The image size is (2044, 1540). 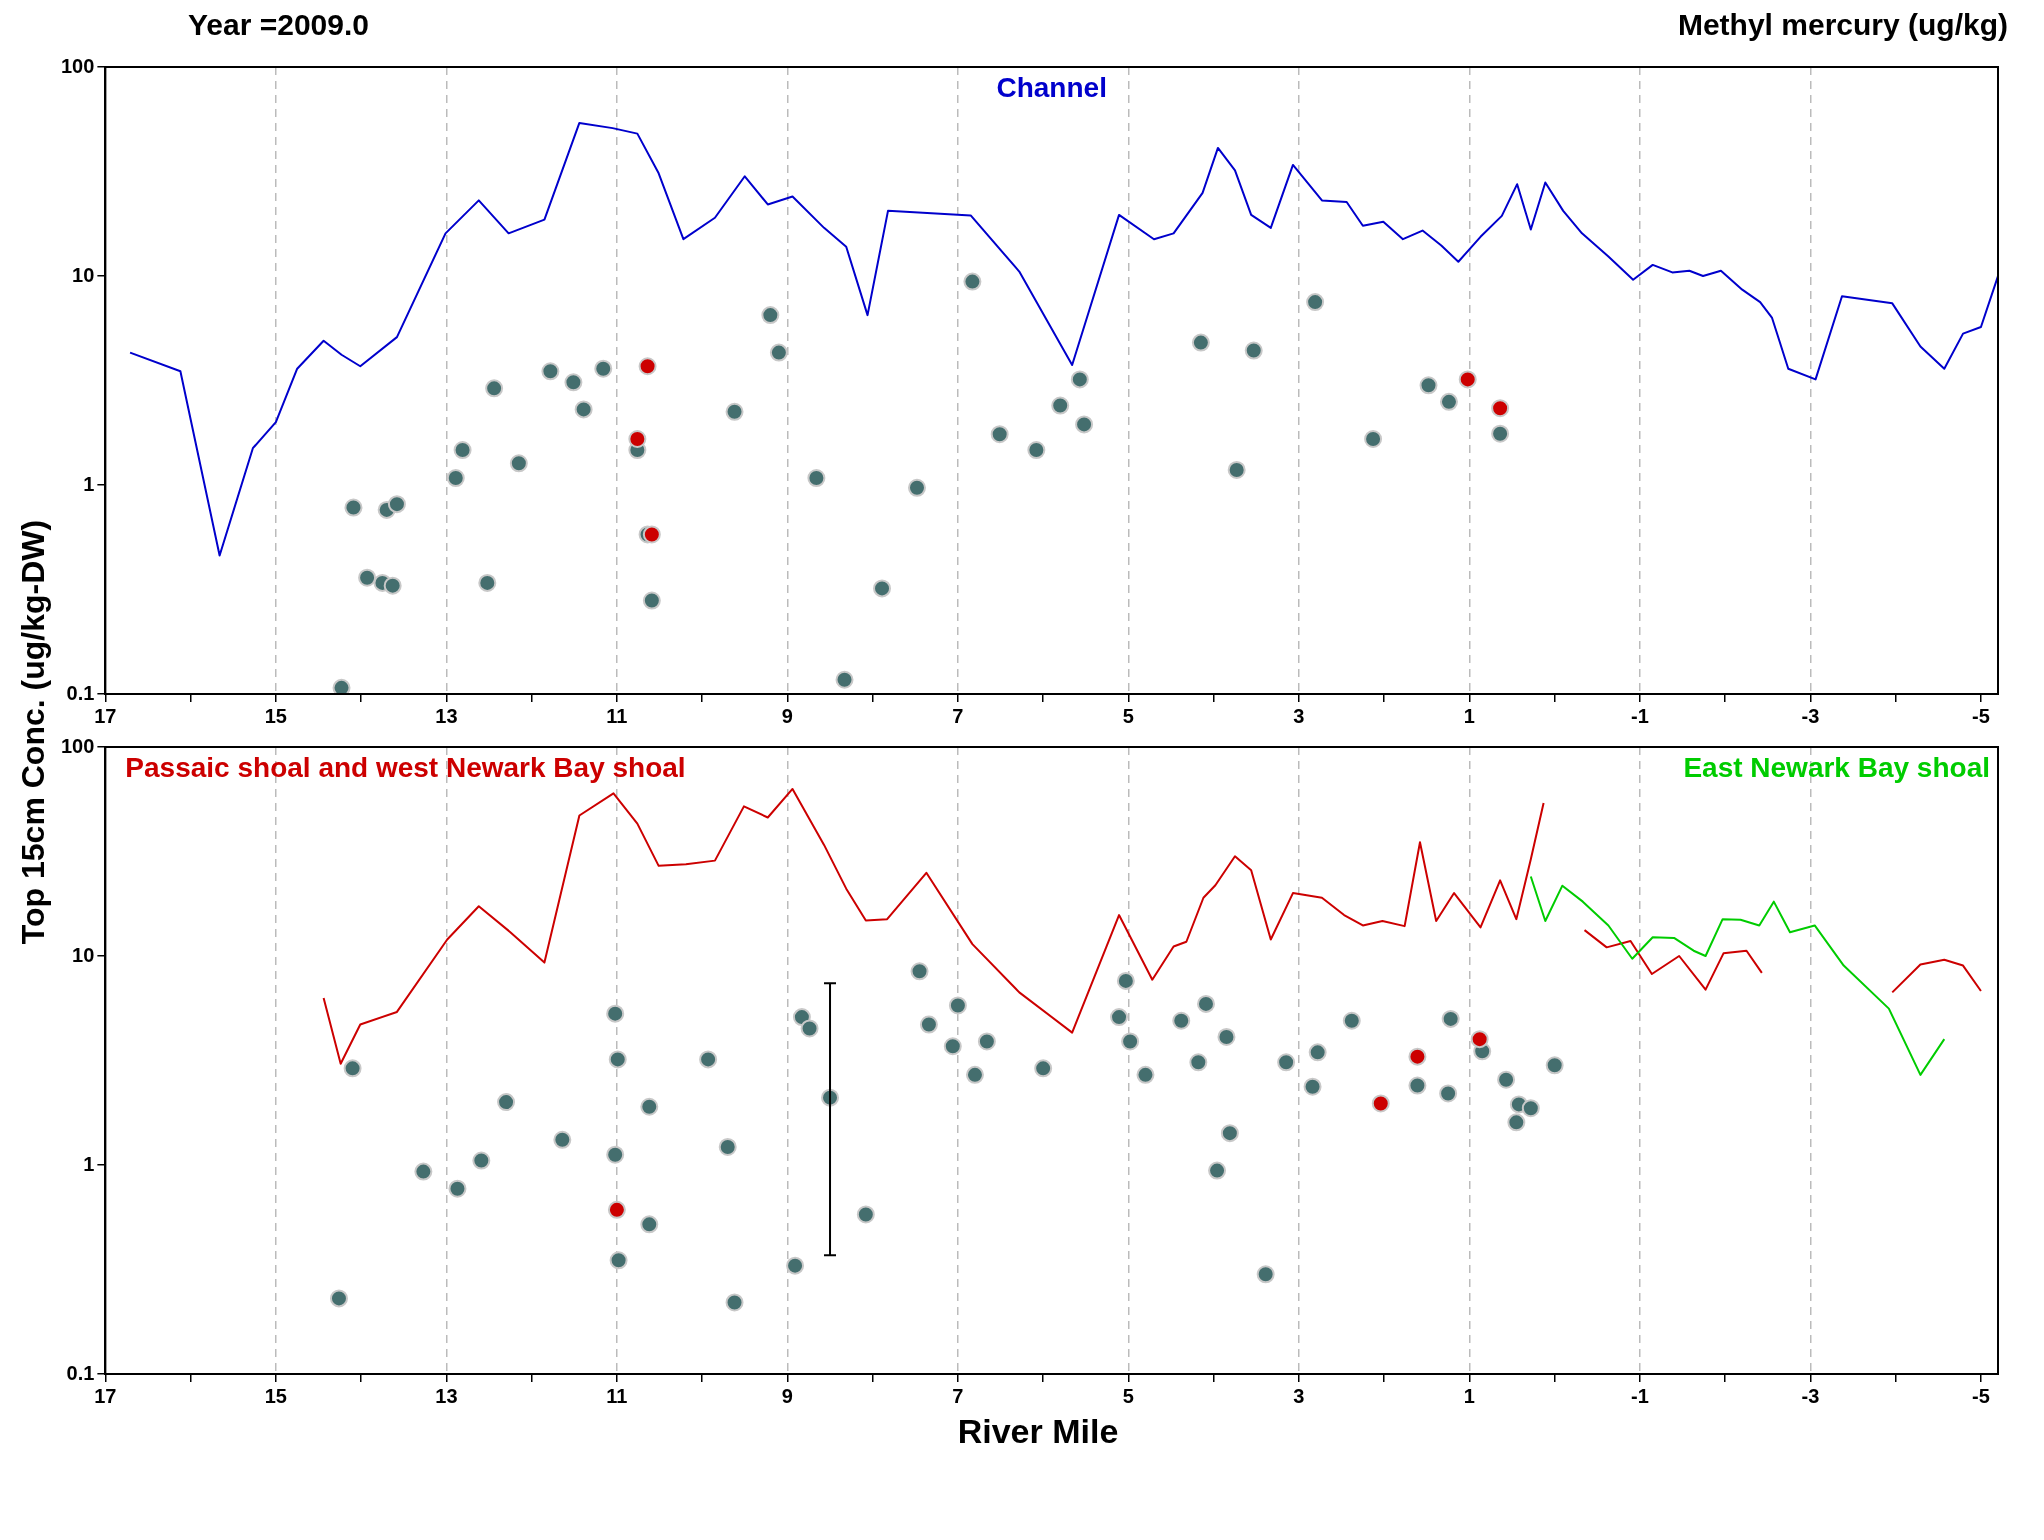 I want to click on chart-title: Year =2009.0, so click(x=279, y=25).